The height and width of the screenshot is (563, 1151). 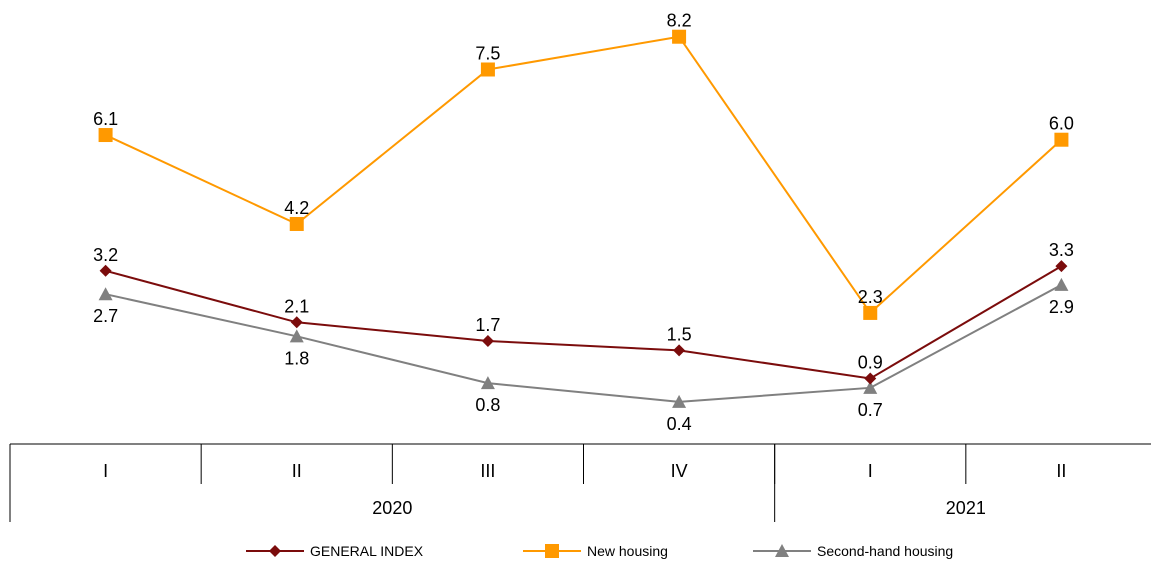 I want to click on data-label: 4.2, so click(x=296, y=208).